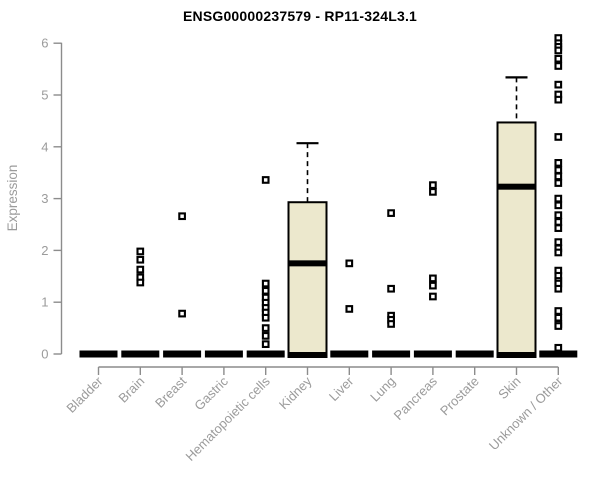  I want to click on y-tick-label: 0, so click(44, 354).